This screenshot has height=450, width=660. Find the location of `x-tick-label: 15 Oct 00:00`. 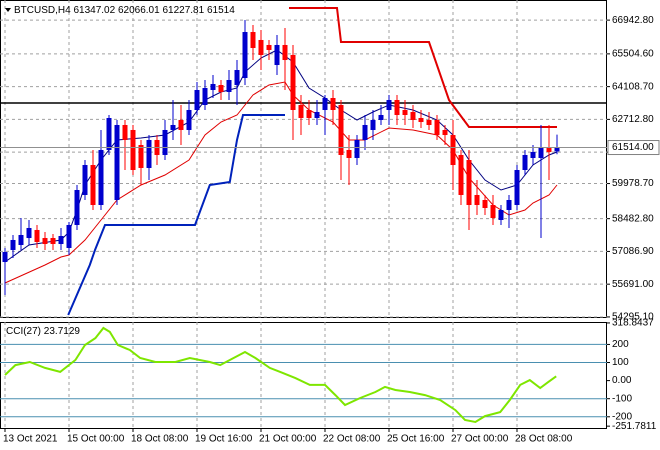

x-tick-label: 15 Oct 00:00 is located at coordinates (96, 439).